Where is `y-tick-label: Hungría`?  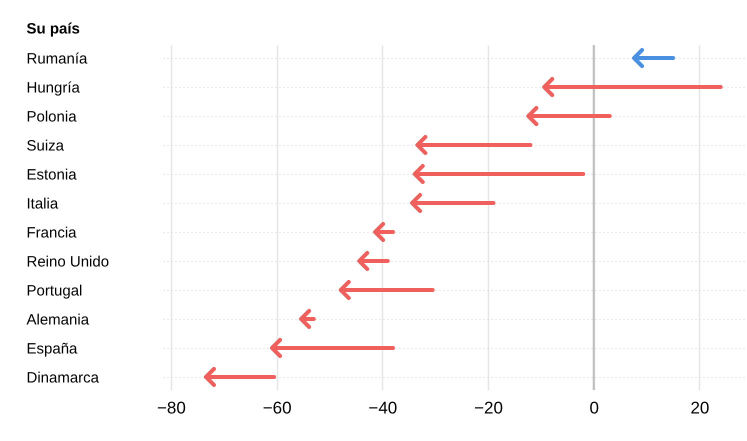
y-tick-label: Hungría is located at coordinates (53, 88).